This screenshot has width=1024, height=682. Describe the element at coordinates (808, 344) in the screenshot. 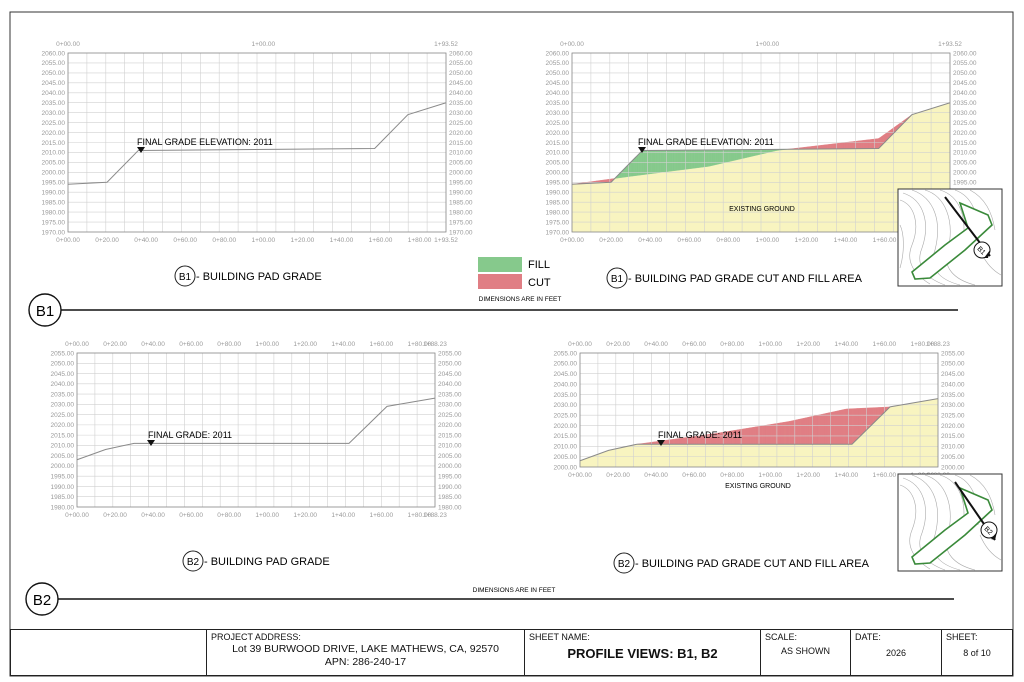

I see `x-tick-label-top: 1+20.00` at that location.